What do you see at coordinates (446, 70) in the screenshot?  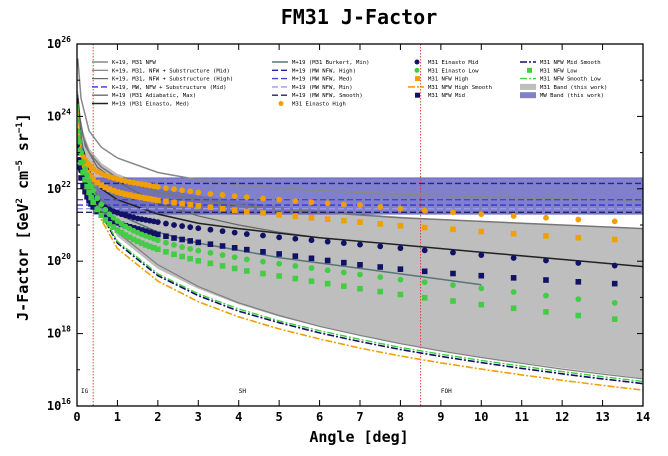 I see `legend-entry-m31-einasto-low: M31 Einasto Low` at bounding box center [446, 70].